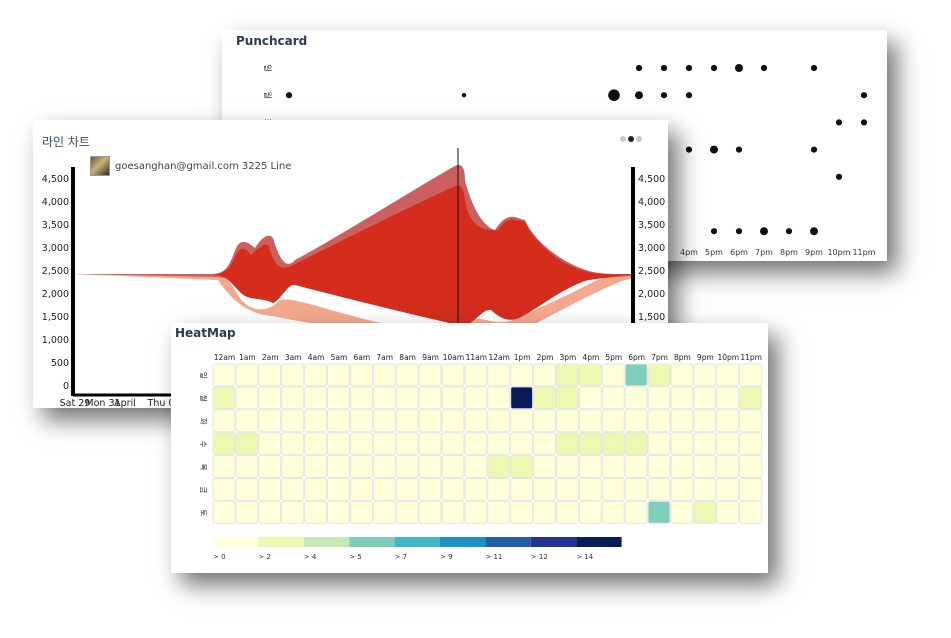  Describe the element at coordinates (55, 225) in the screenshot. I see `y-tick-label-left: 3,500` at that location.